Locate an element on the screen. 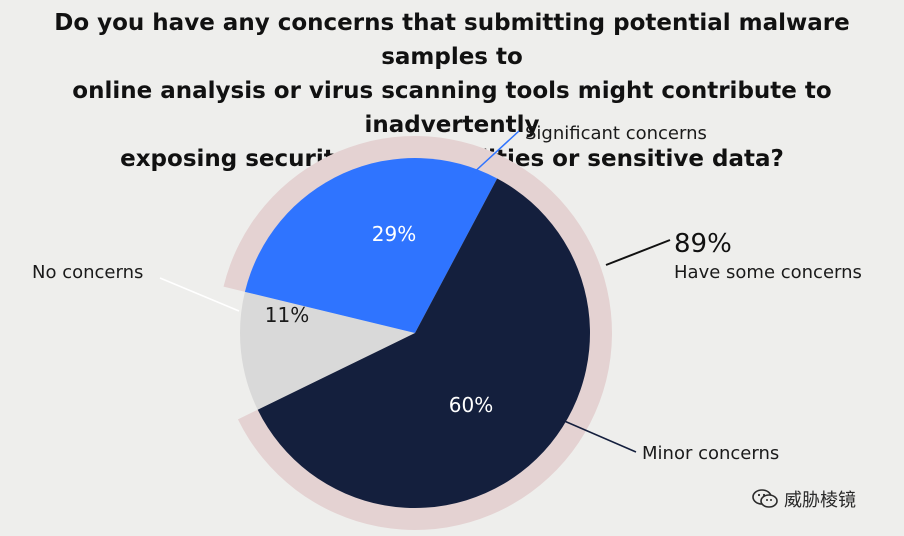 The width and height of the screenshot is (904, 536). watermark: 威胁棱镜 is located at coordinates (804, 499).